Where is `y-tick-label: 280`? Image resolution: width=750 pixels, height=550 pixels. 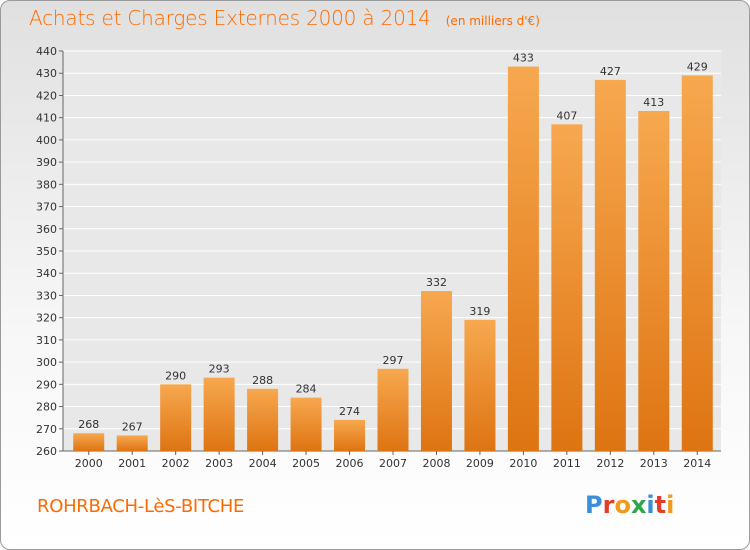 y-tick-label: 280 is located at coordinates (46, 407).